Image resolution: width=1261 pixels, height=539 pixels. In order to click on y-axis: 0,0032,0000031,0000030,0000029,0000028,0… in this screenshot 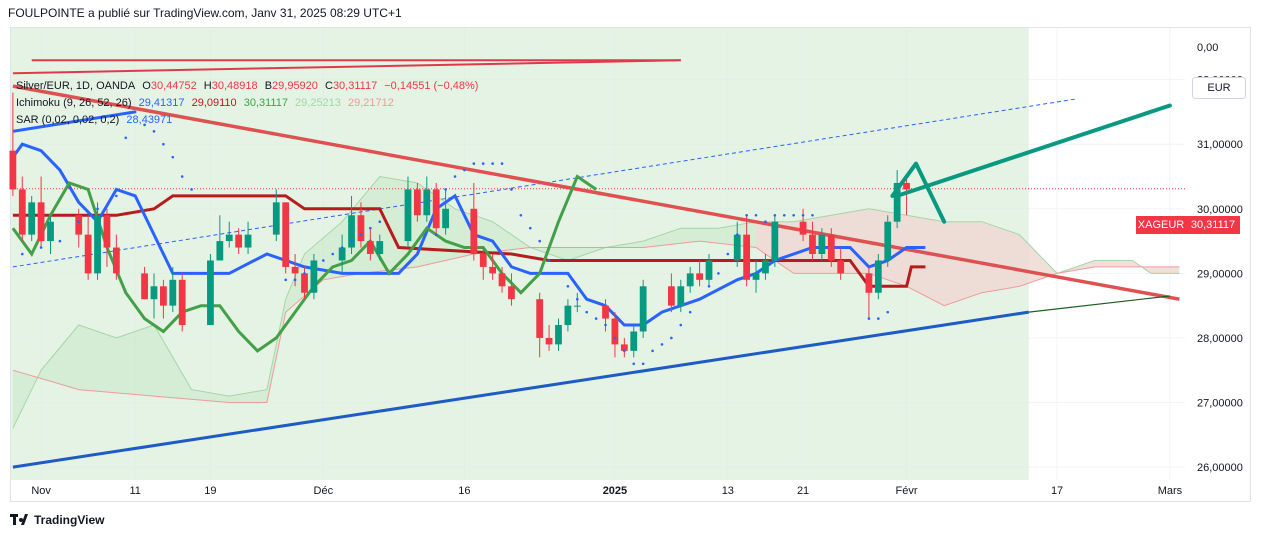, I will do `click(1220, 258)`.